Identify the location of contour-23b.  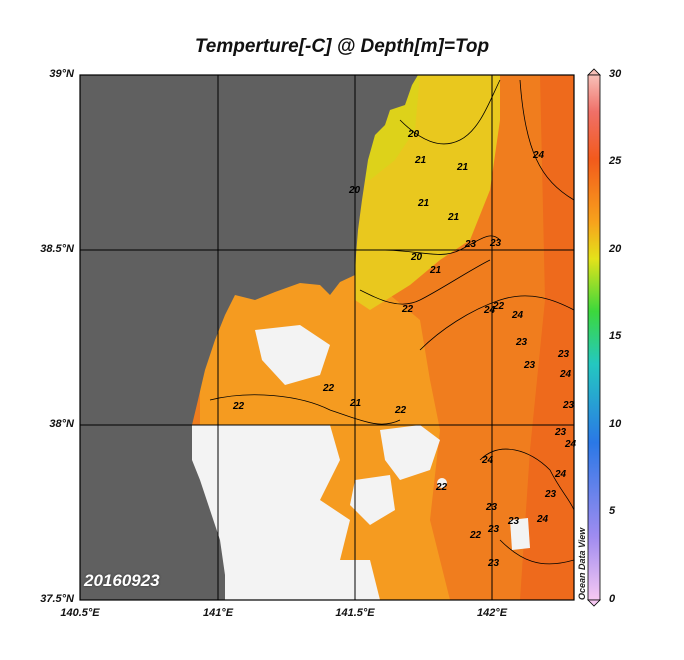
(526, 479).